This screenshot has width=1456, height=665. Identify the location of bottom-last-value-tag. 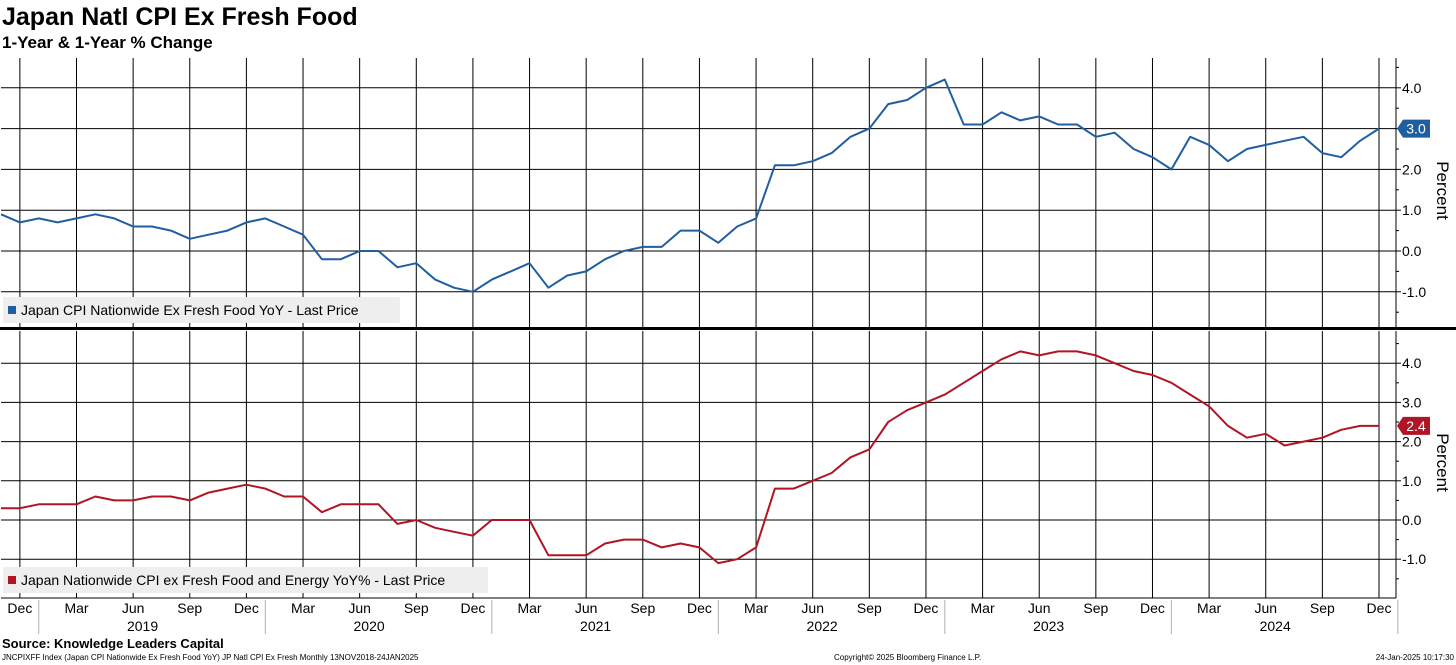
(1413, 425).